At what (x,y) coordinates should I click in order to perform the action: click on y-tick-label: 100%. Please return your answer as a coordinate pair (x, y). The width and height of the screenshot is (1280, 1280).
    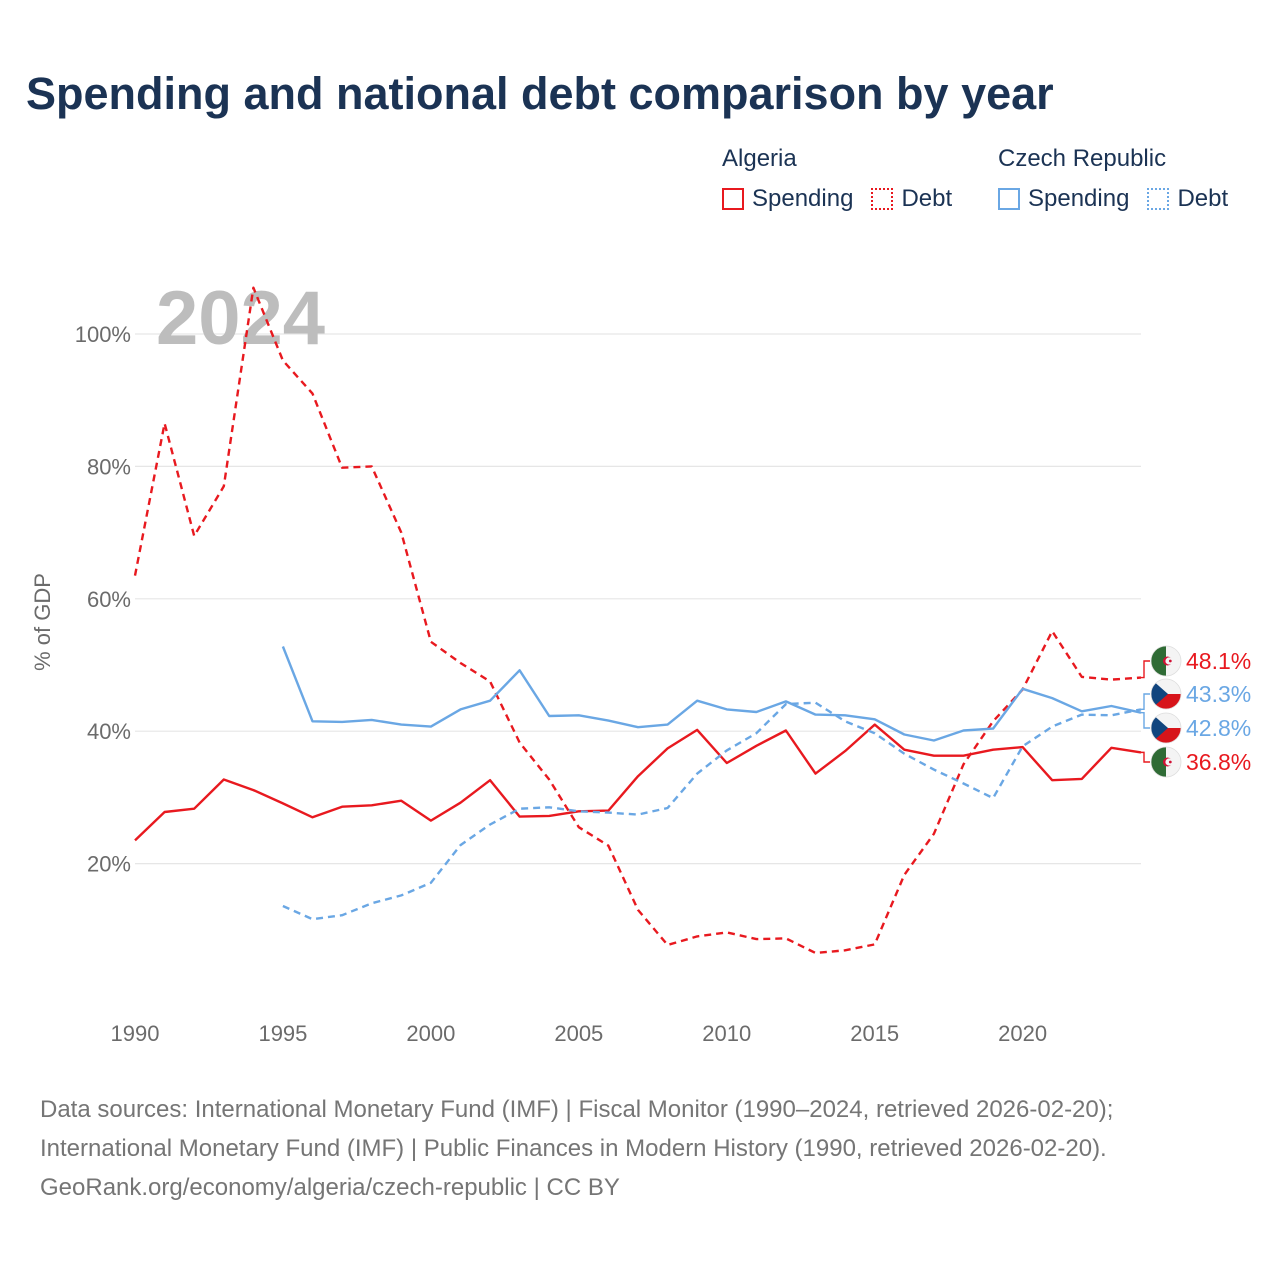
    Looking at the image, I should click on (103, 334).